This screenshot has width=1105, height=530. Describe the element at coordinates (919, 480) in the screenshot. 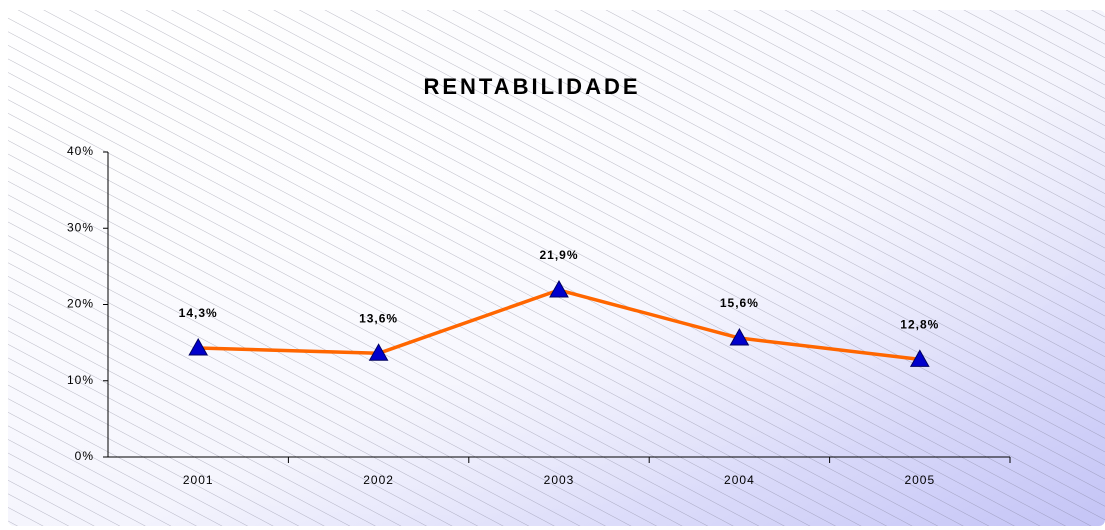

I see `x-tick-label: 2005` at that location.